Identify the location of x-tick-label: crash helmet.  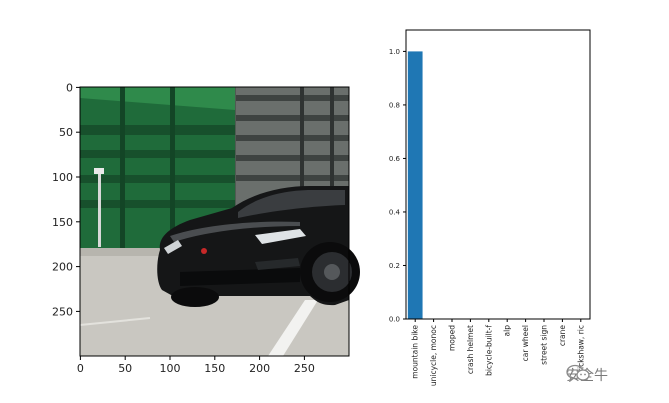
(470, 349).